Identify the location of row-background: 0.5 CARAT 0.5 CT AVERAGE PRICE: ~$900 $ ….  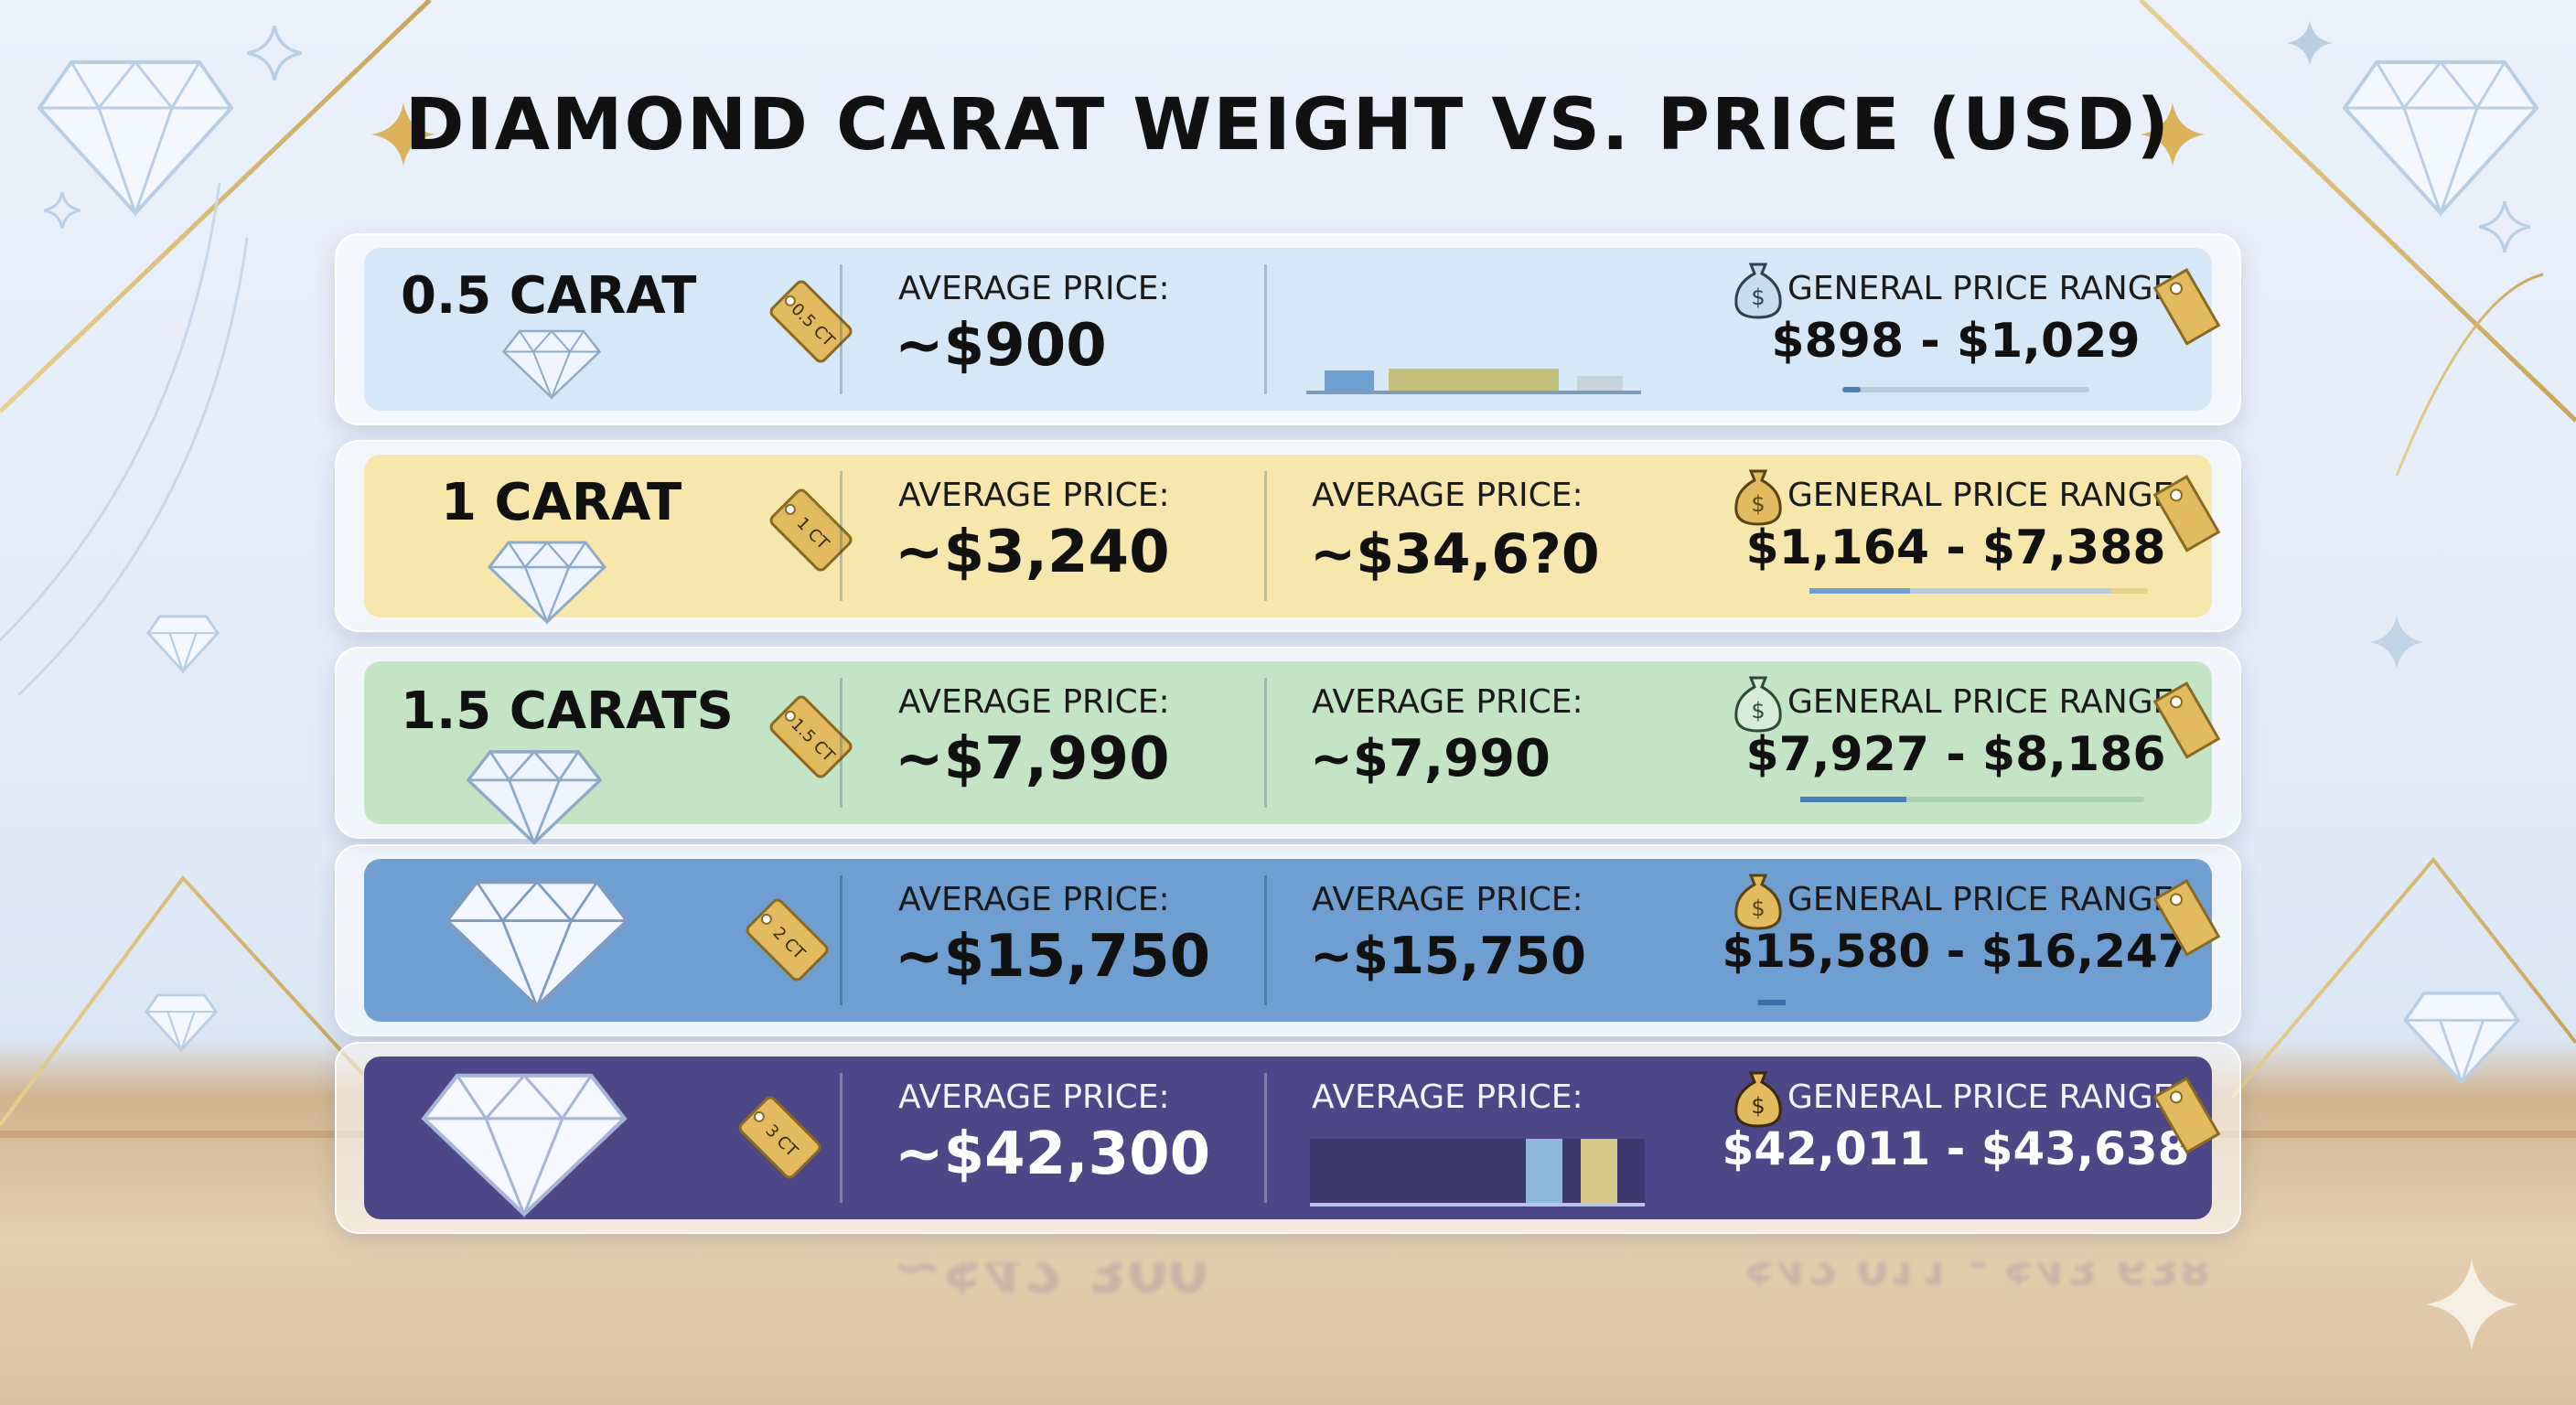
(1292, 329).